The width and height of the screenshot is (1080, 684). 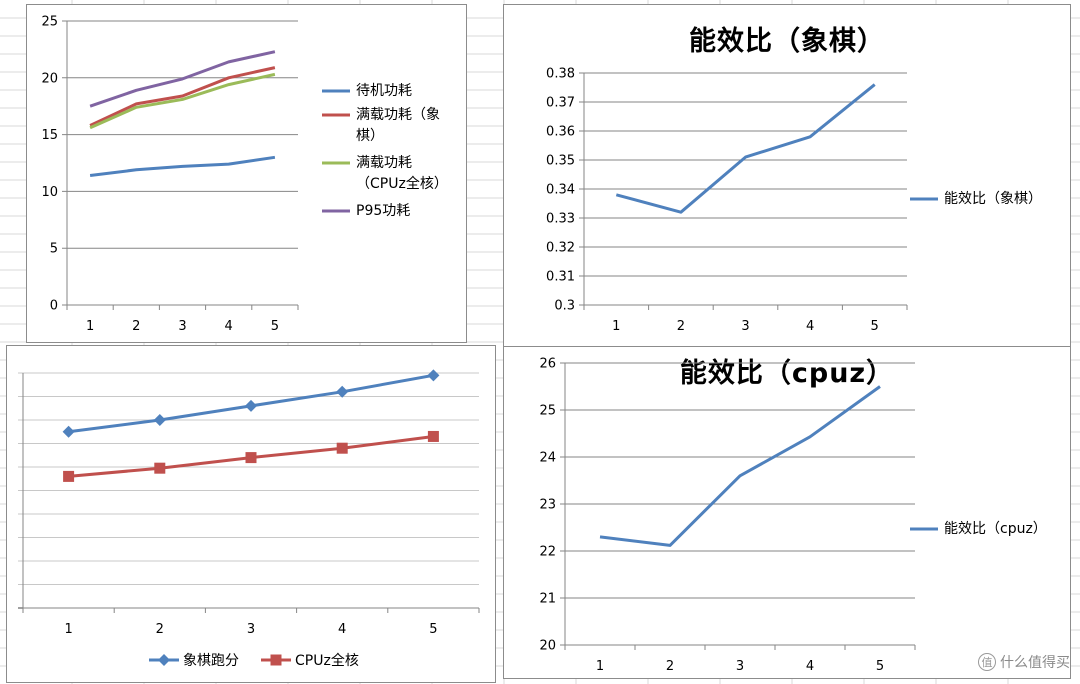 What do you see at coordinates (787, 41) in the screenshot?
I see `chart-title: 能效比（象棋）` at bounding box center [787, 41].